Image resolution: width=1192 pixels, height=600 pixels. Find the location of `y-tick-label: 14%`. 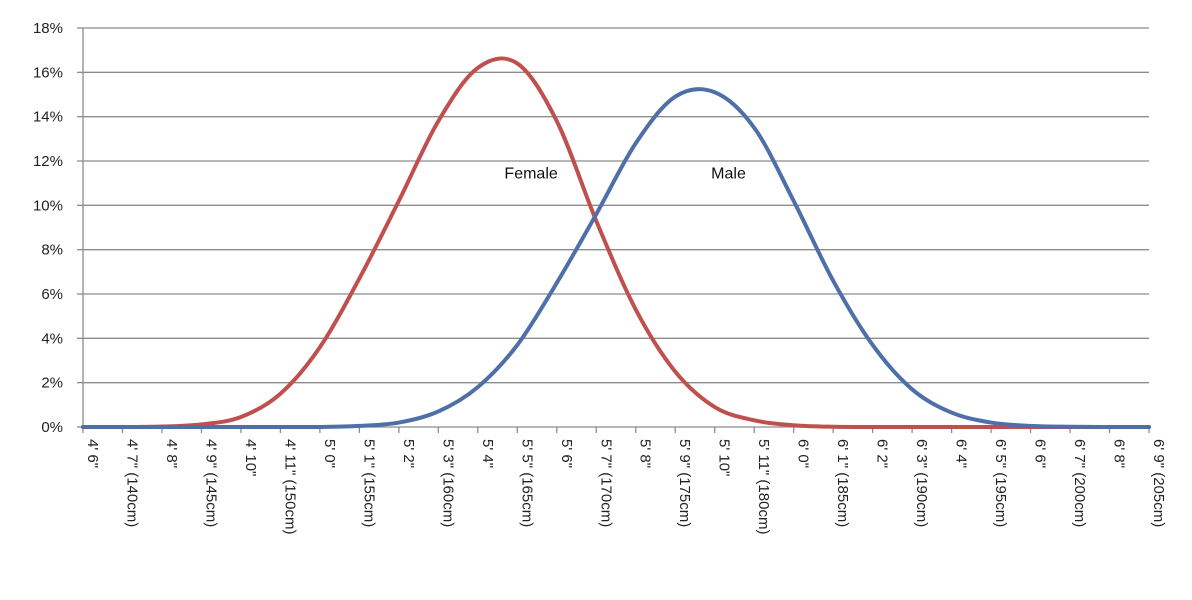

y-tick-label: 14% is located at coordinates (48, 117).